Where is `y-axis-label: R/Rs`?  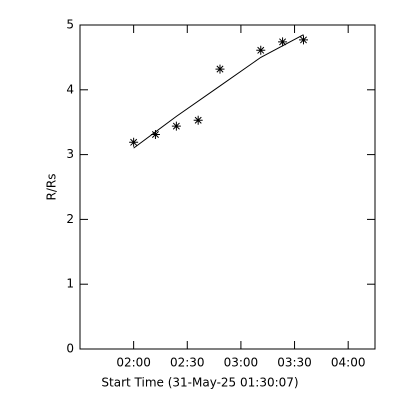 y-axis-label: R/Rs is located at coordinates (52, 187).